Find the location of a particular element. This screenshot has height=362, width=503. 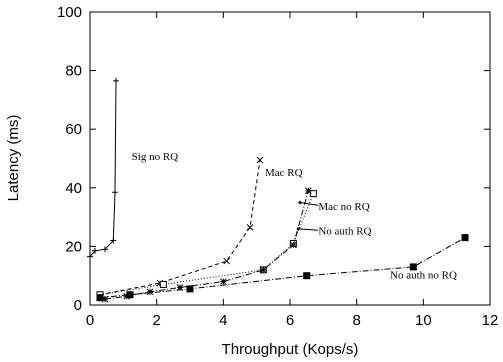

y-tick-label: 0 is located at coordinates (78, 305).